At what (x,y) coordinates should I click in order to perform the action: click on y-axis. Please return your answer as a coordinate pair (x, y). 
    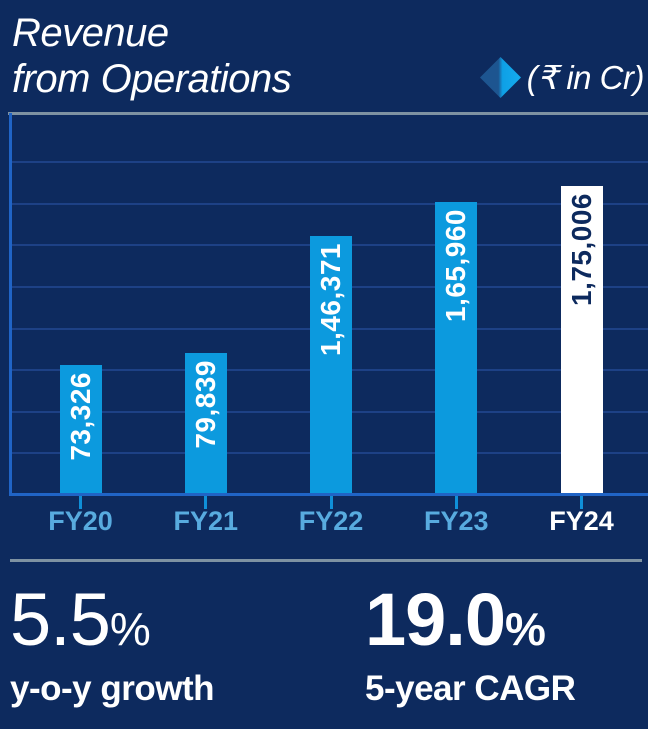
    Looking at the image, I should click on (10, 304).